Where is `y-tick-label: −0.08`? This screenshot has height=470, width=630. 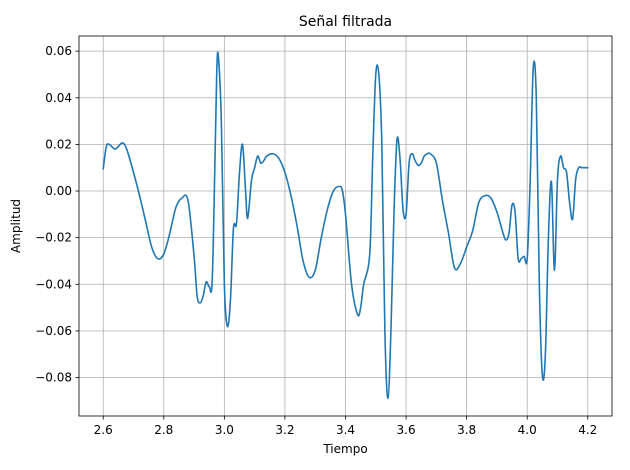 y-tick-label: −0.08 is located at coordinates (53, 378).